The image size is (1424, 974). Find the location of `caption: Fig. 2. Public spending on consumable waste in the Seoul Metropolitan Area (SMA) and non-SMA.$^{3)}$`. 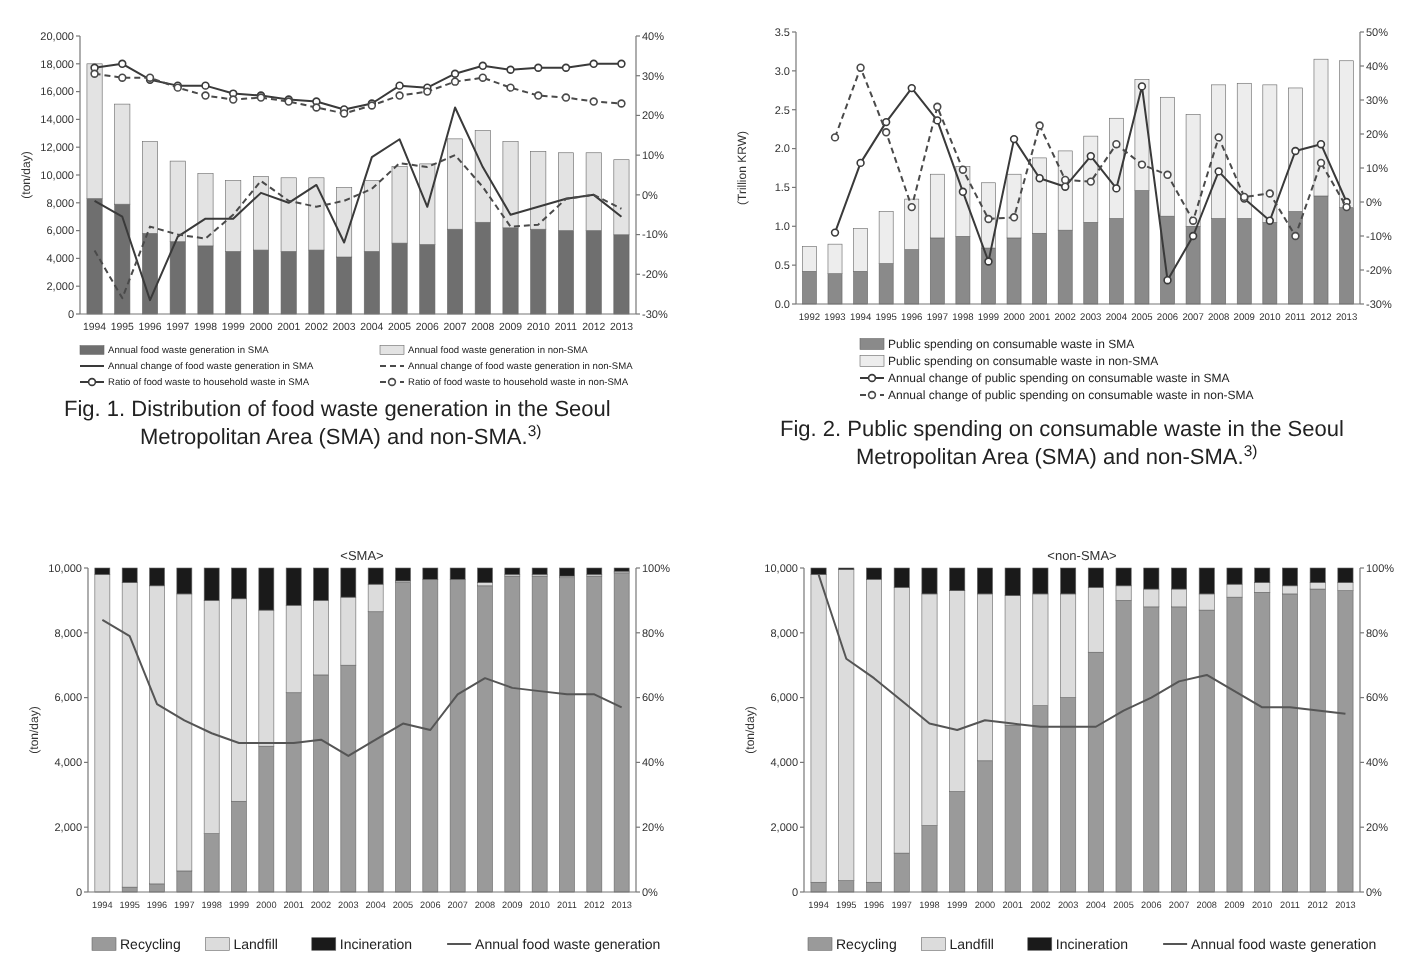

caption: Fig. 2. Public spending on consumable waste in the Seoul Metropolitan Area (SMA) and non-SMA.$^{3)}$ is located at coordinates (1062, 444).